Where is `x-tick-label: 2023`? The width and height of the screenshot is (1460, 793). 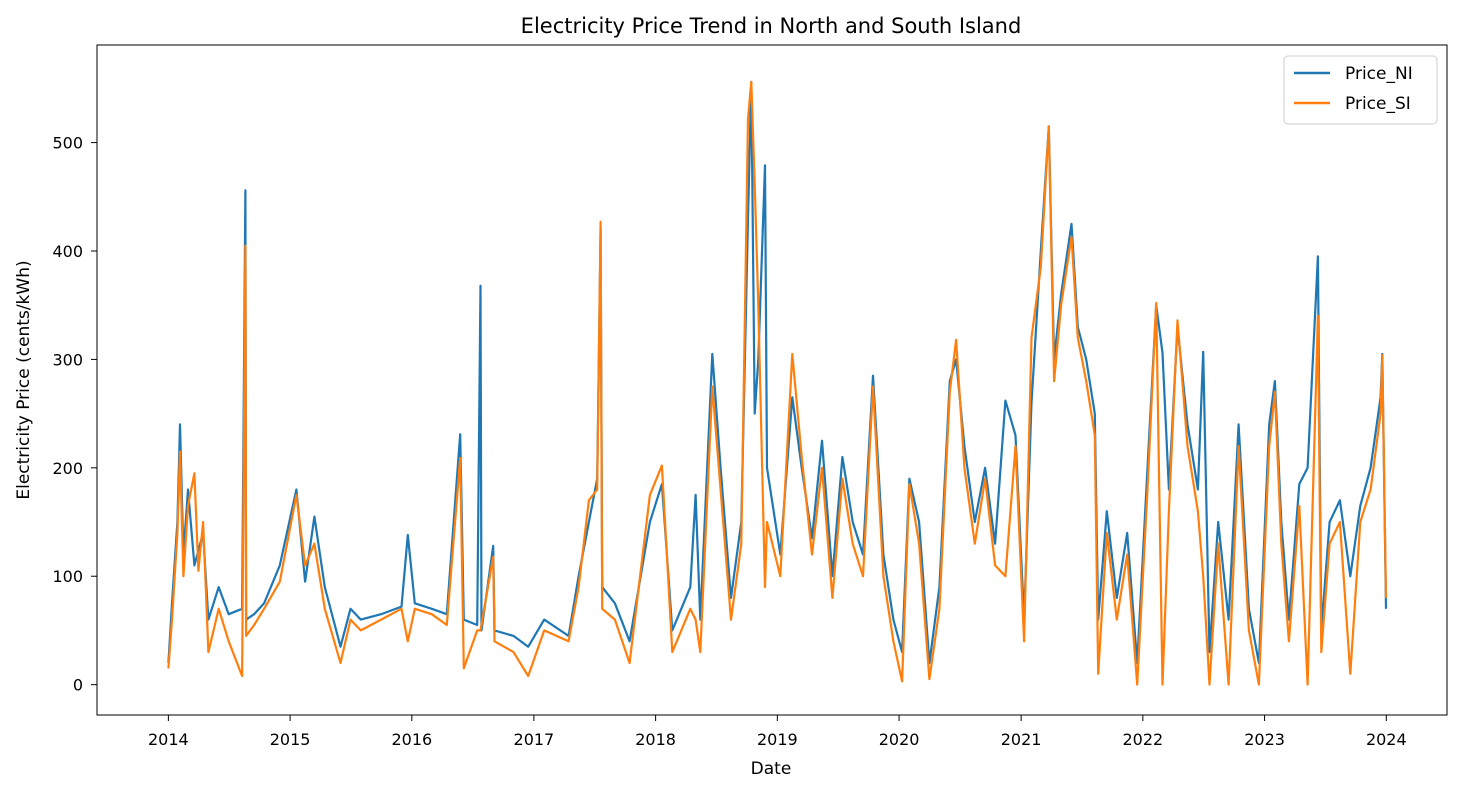
x-tick-label: 2023 is located at coordinates (1264, 739).